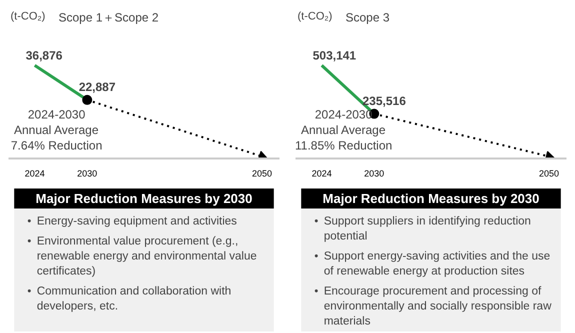  I want to click on data-label: 22,887, so click(97, 87).